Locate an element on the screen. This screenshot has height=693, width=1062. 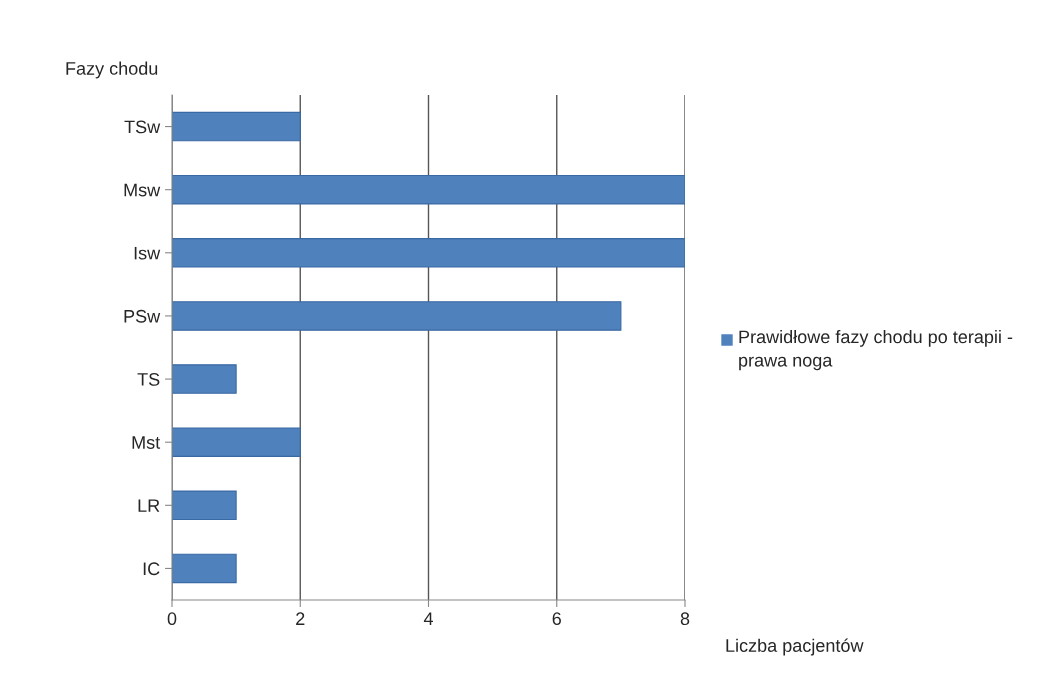
legend-label: Prawidłowe fazy chodu po terapii - prawa noga is located at coordinates (876, 350).